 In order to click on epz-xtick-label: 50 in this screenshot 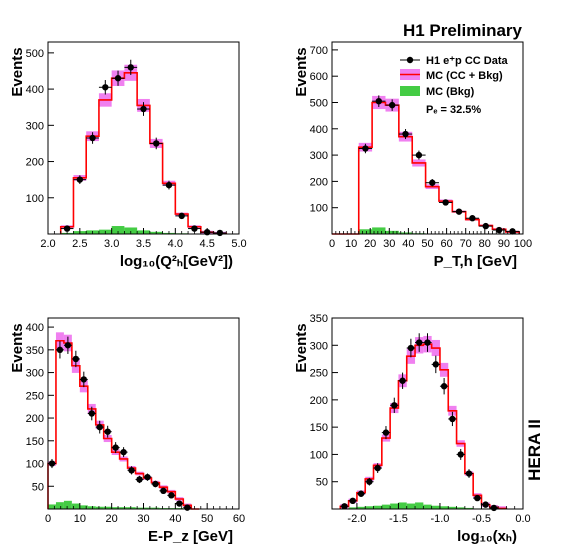, I will do `click(207, 519)`.